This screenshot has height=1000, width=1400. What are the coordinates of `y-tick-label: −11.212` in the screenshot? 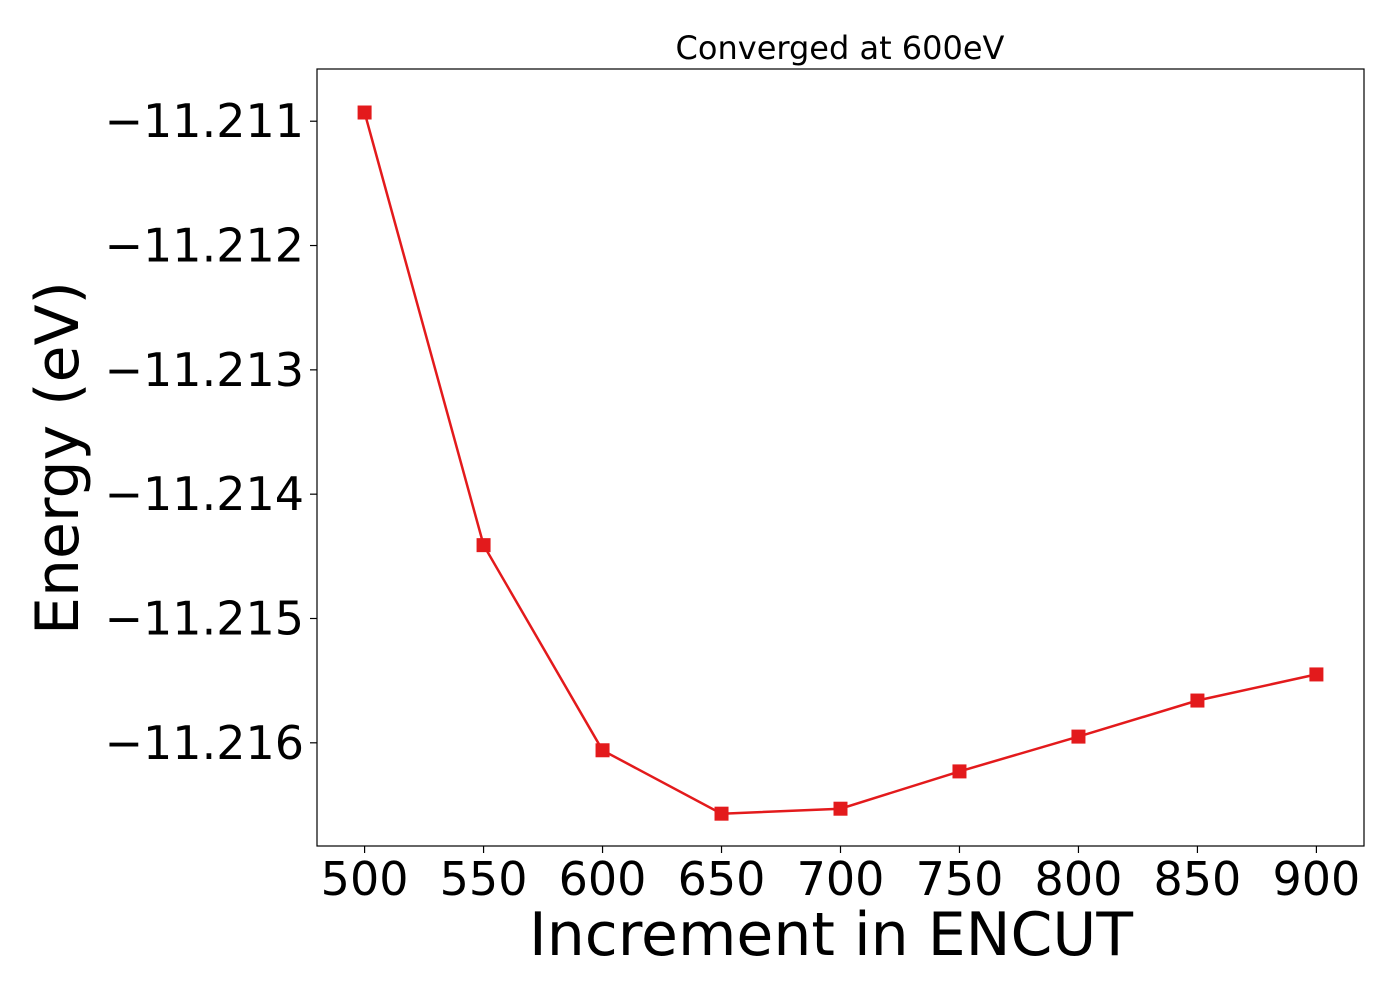 It's located at (205, 246).